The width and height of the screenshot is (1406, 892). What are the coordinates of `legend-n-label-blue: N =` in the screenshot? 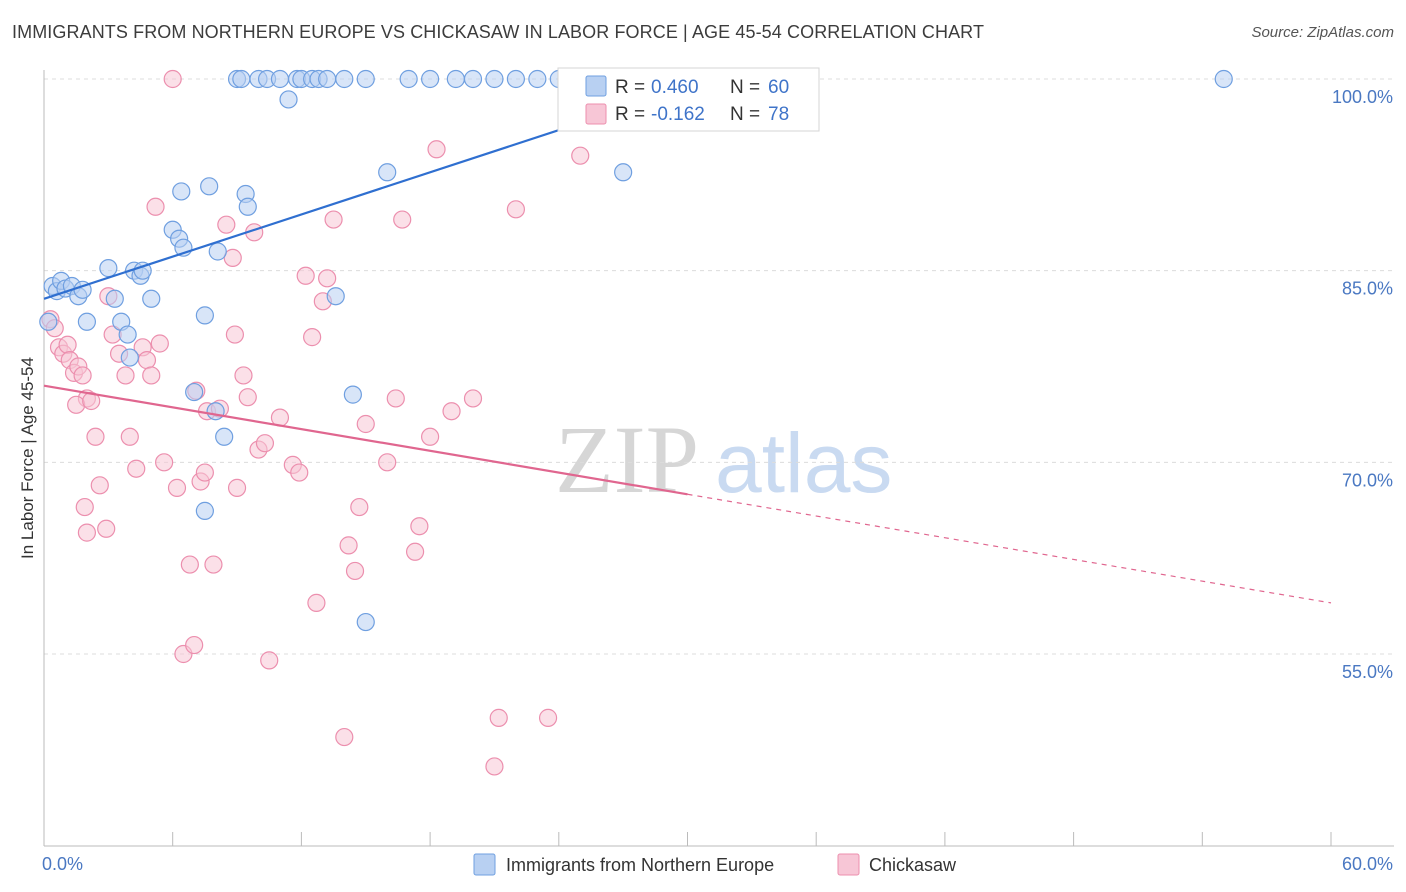 It's located at (745, 87).